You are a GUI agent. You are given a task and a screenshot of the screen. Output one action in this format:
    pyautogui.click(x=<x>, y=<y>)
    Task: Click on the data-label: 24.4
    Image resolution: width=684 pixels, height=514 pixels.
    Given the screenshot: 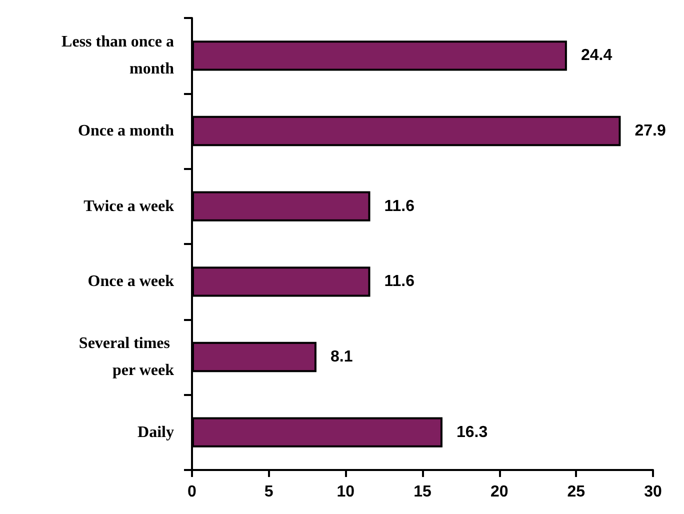 What is the action you would take?
    pyautogui.click(x=596, y=55)
    